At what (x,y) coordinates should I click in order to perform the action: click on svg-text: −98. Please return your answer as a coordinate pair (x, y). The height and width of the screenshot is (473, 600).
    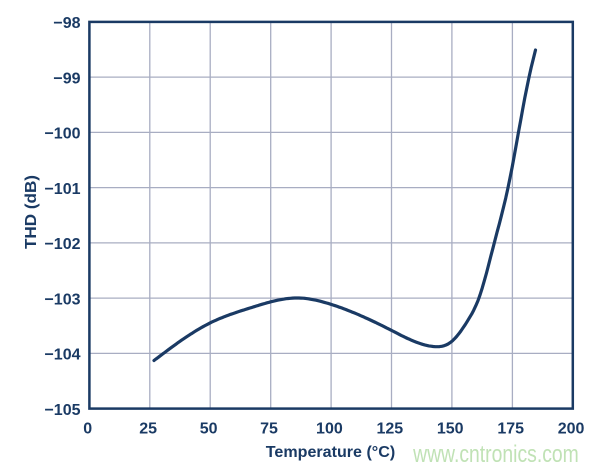
    Looking at the image, I should click on (66, 23).